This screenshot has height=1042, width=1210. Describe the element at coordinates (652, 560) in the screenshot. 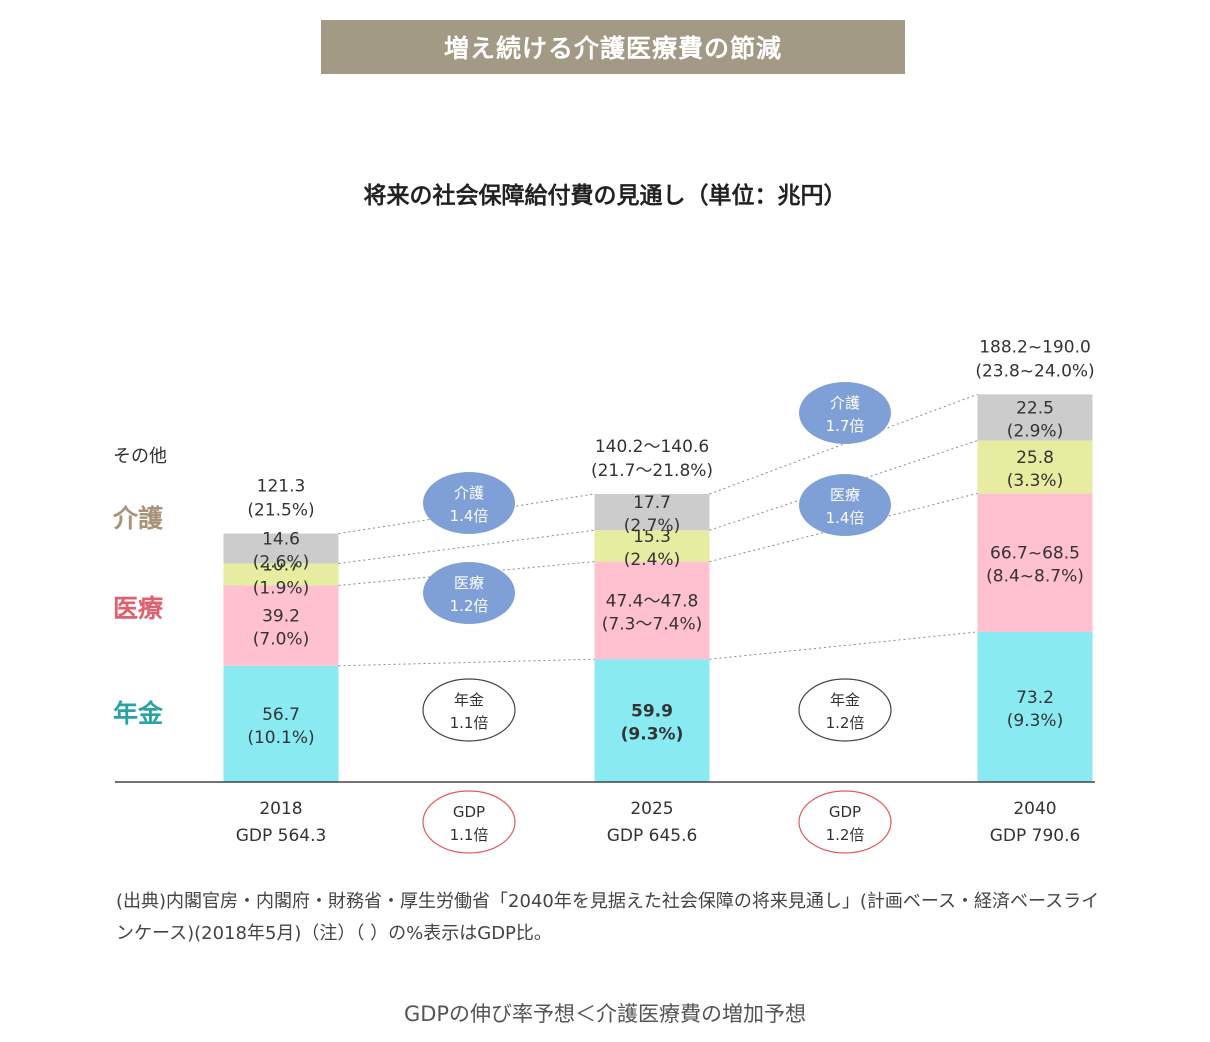

I see `bar-percent-label: (2.4%)` at that location.